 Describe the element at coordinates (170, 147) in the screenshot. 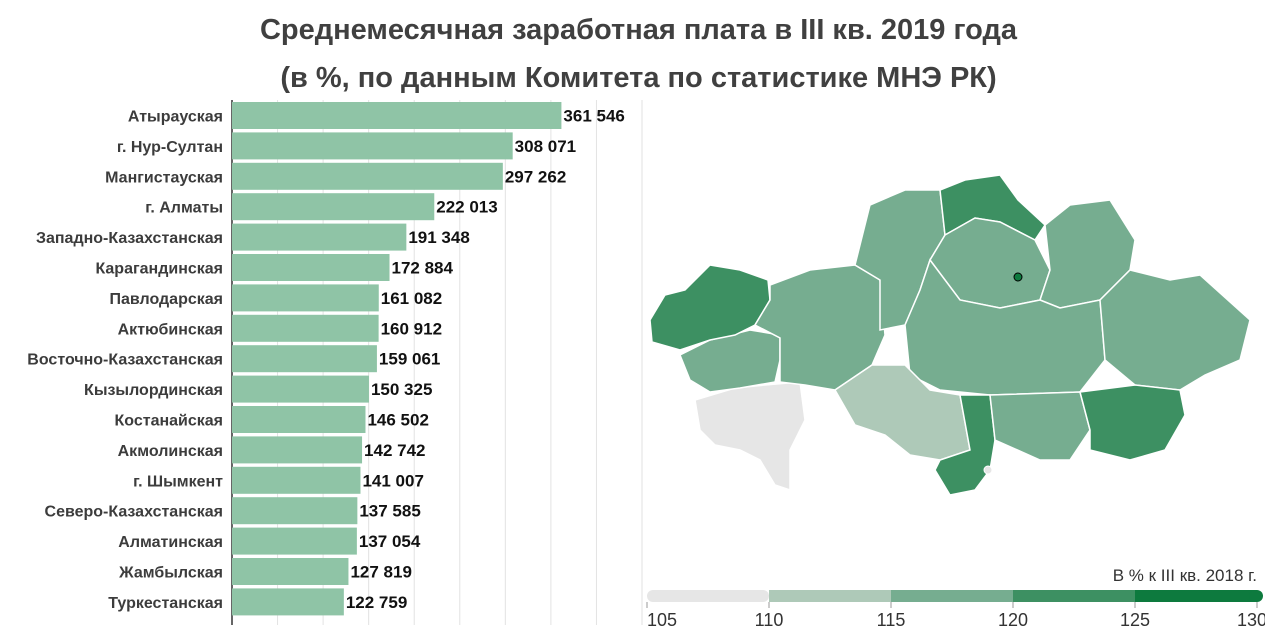

I see `category-label: г. Нур-Султан` at that location.